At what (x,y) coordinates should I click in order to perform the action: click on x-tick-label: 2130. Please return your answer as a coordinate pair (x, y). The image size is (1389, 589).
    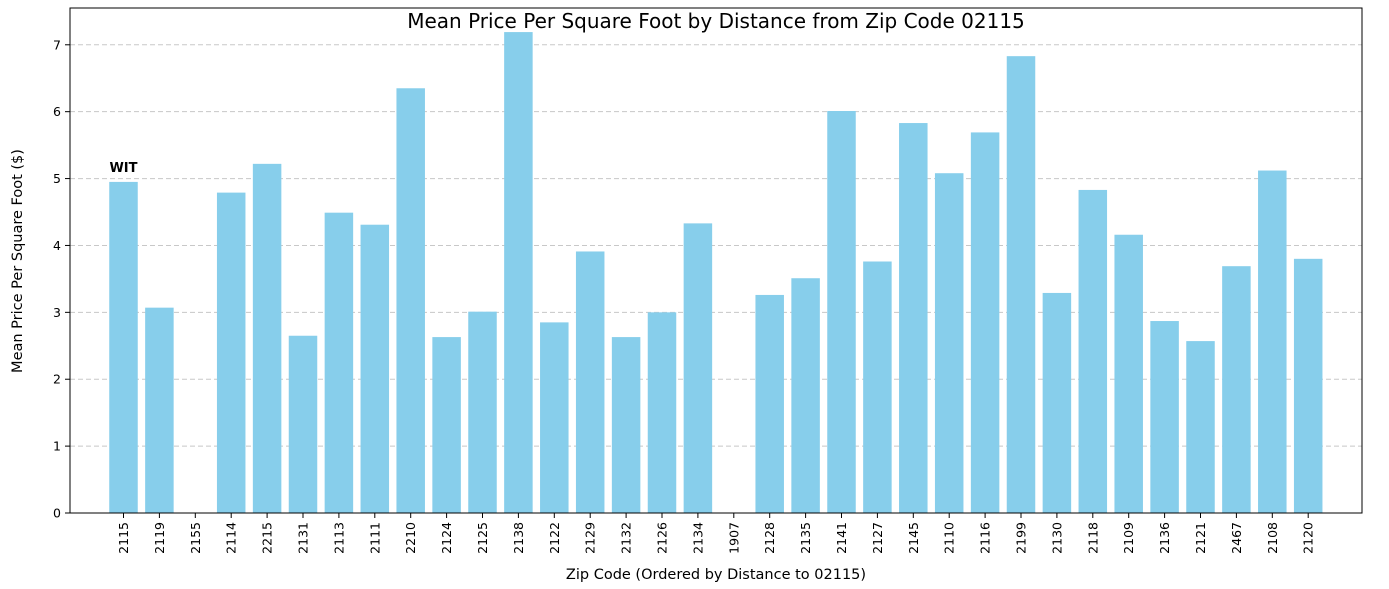
    Looking at the image, I should click on (1056, 538).